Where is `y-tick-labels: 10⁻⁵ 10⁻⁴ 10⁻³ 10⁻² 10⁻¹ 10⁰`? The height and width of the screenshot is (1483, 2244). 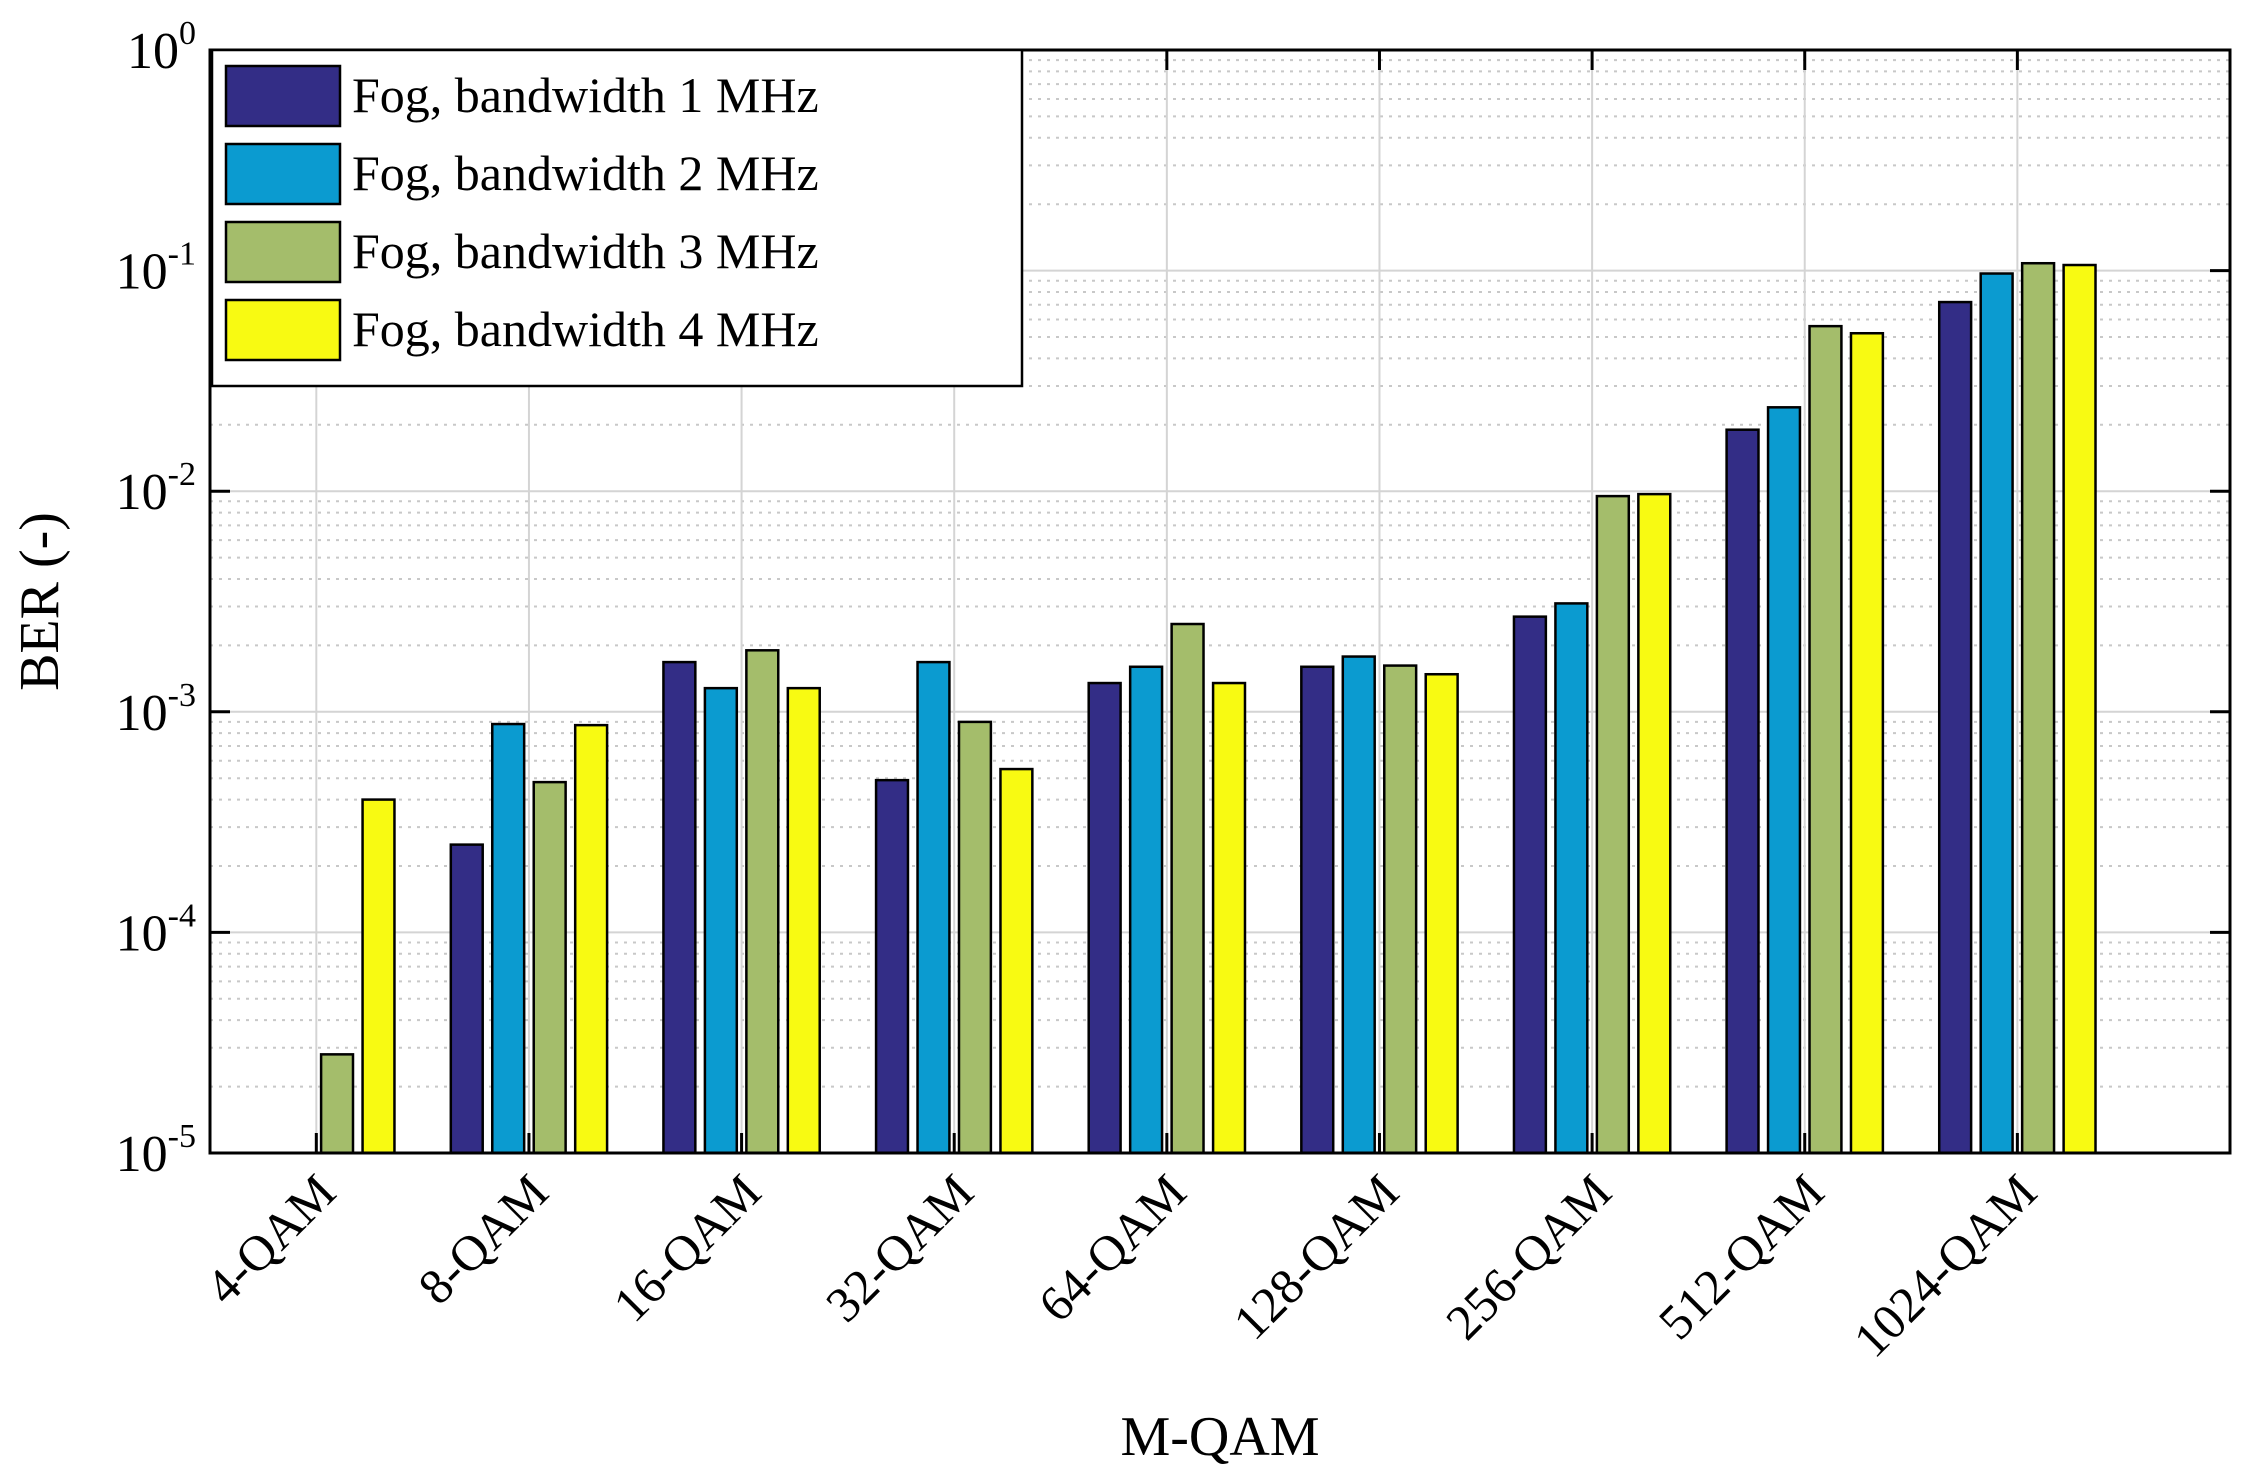
y-tick-labels: 10⁻⁵ 10⁻⁴ 10⁻³ 10⁻² 10⁻¹ 10⁰ is located at coordinates (156, 599).